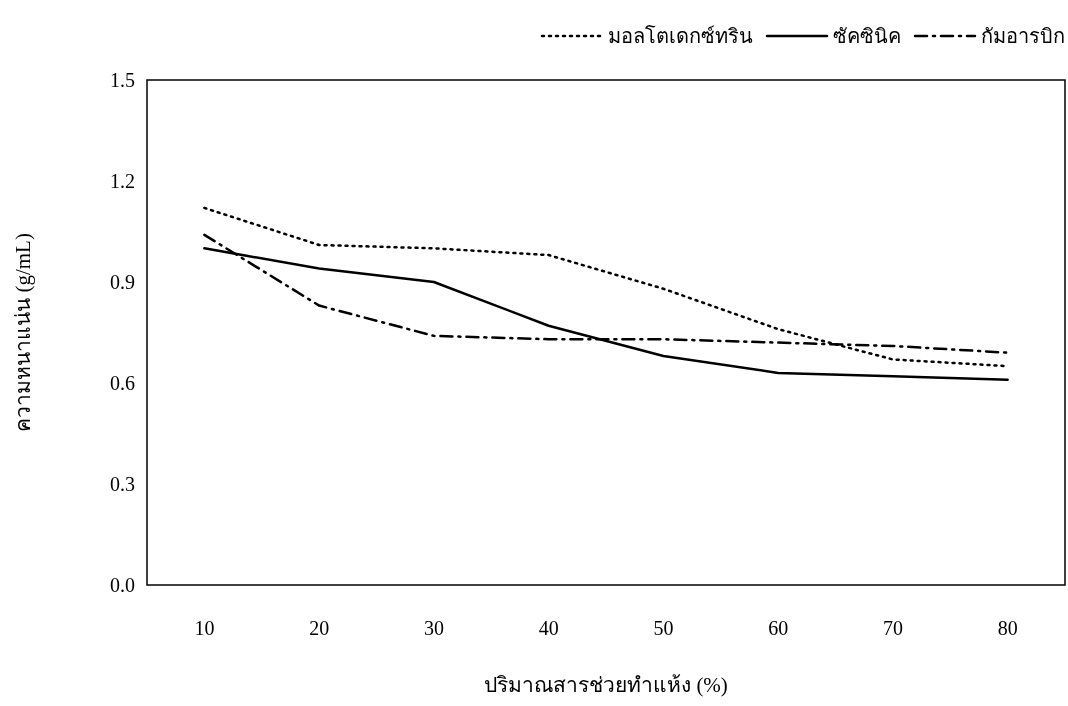 This screenshot has height=706, width=1068. What do you see at coordinates (1007, 628) in the screenshot?
I see `x-tick-label: 80` at bounding box center [1007, 628].